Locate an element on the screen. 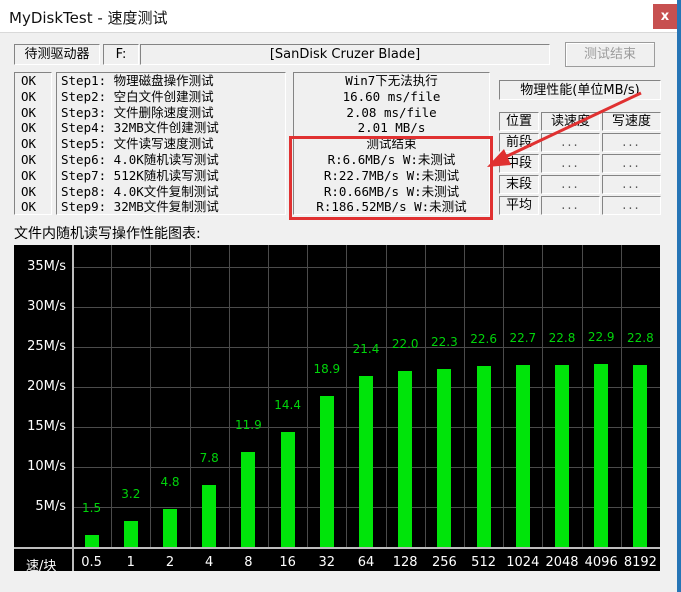 The width and height of the screenshot is (681, 592). chart-heading: 文件内随机读写操作性能图表: is located at coordinates (107, 234).